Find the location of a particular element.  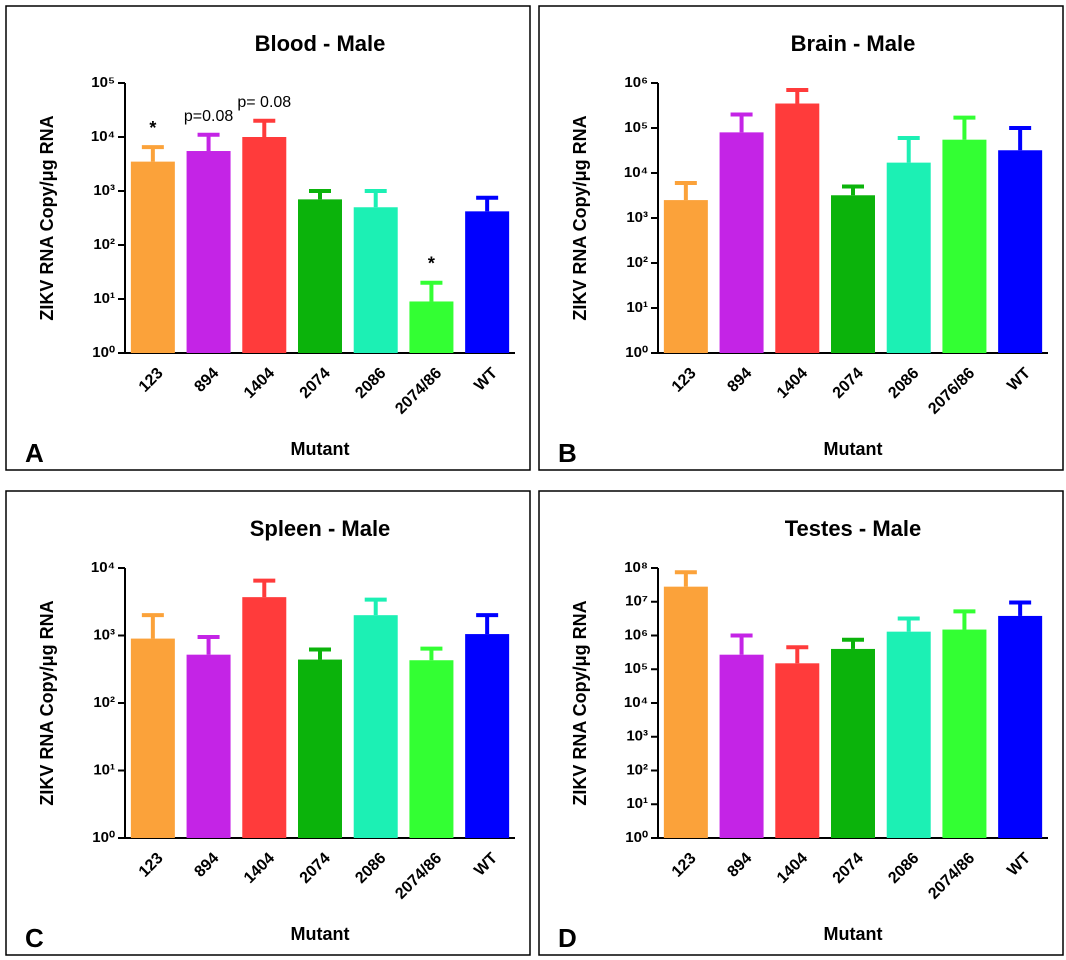

x-axis-label: Mutant is located at coordinates (853, 934).